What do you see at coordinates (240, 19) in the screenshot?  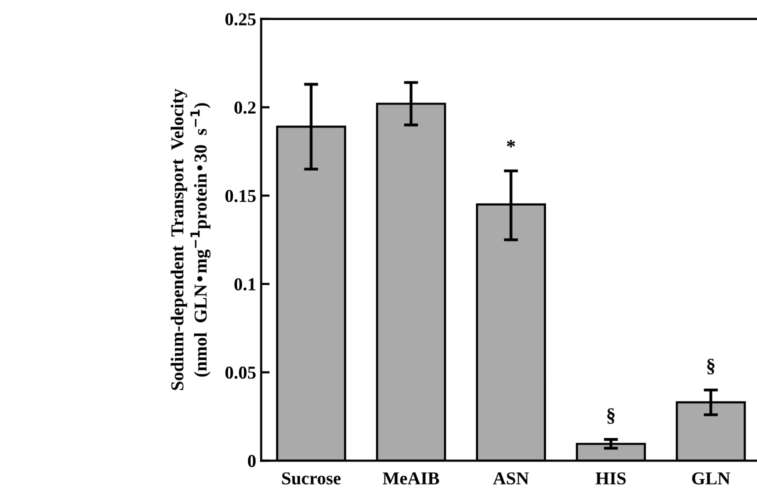 I see `y-tick-label: 0.25` at bounding box center [240, 19].